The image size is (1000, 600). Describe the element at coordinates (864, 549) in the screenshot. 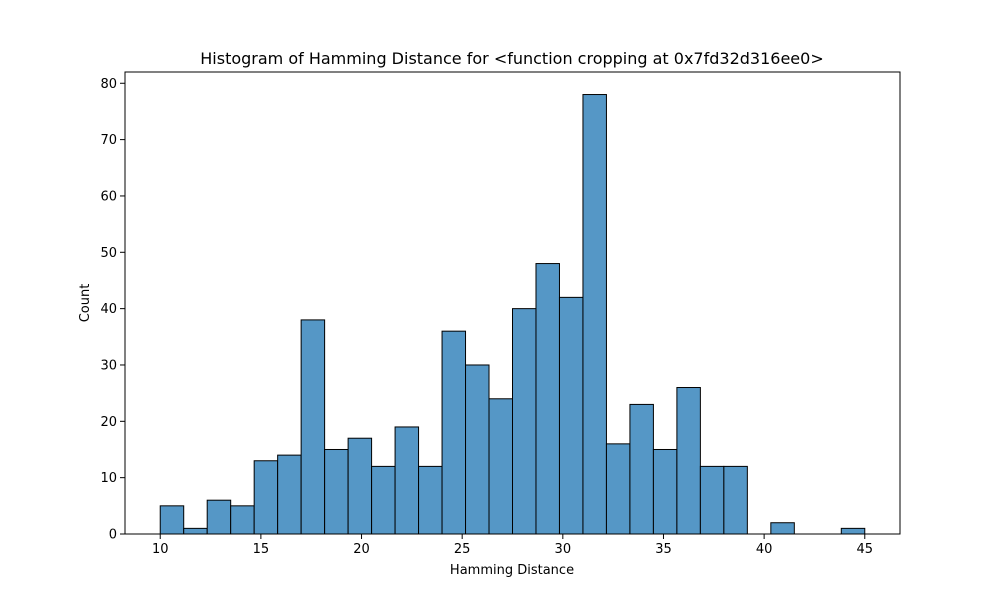

I see `x-tick-label-7: 45` at that location.